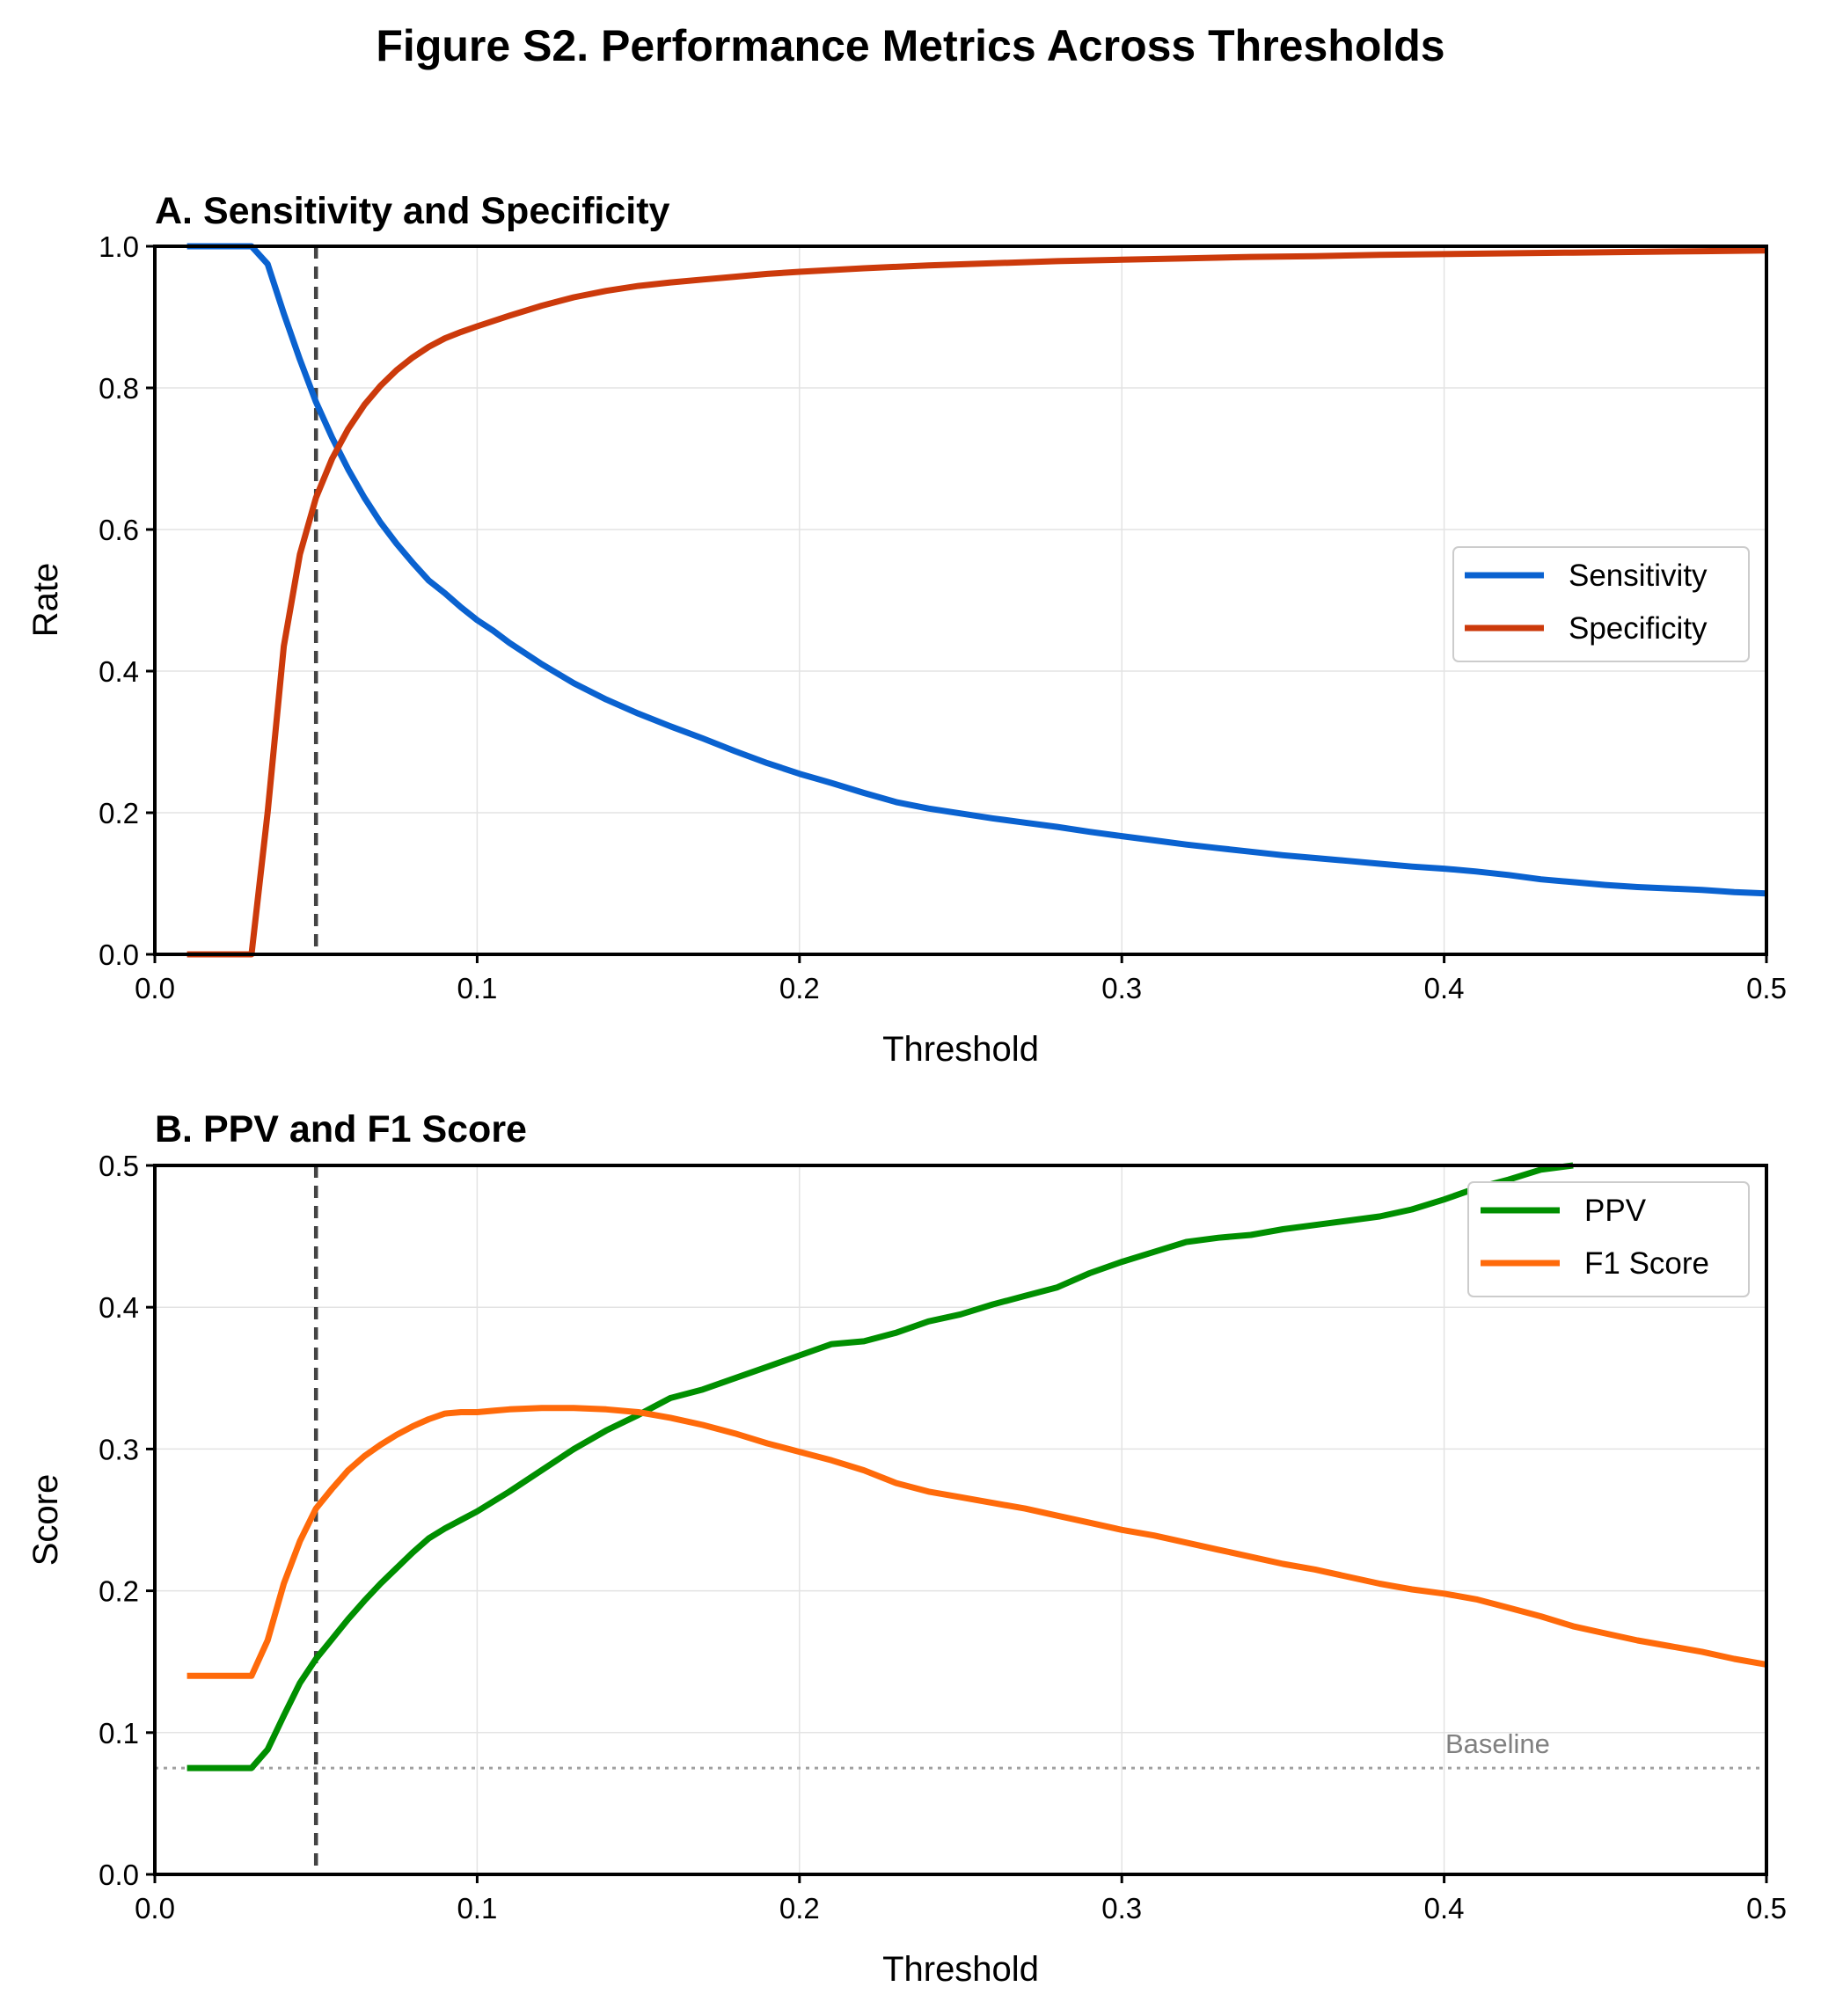  Describe the element at coordinates (1498, 1743) in the screenshot. I see `baseline-label: Baseline` at that location.